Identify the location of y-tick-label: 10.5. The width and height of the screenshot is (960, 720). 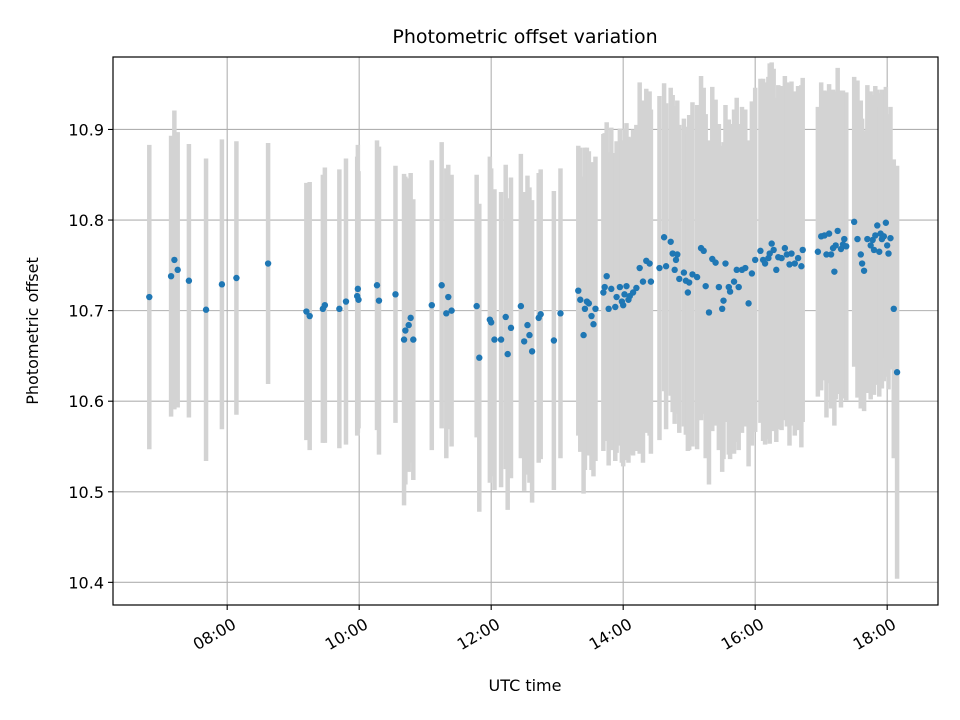
(86, 492).